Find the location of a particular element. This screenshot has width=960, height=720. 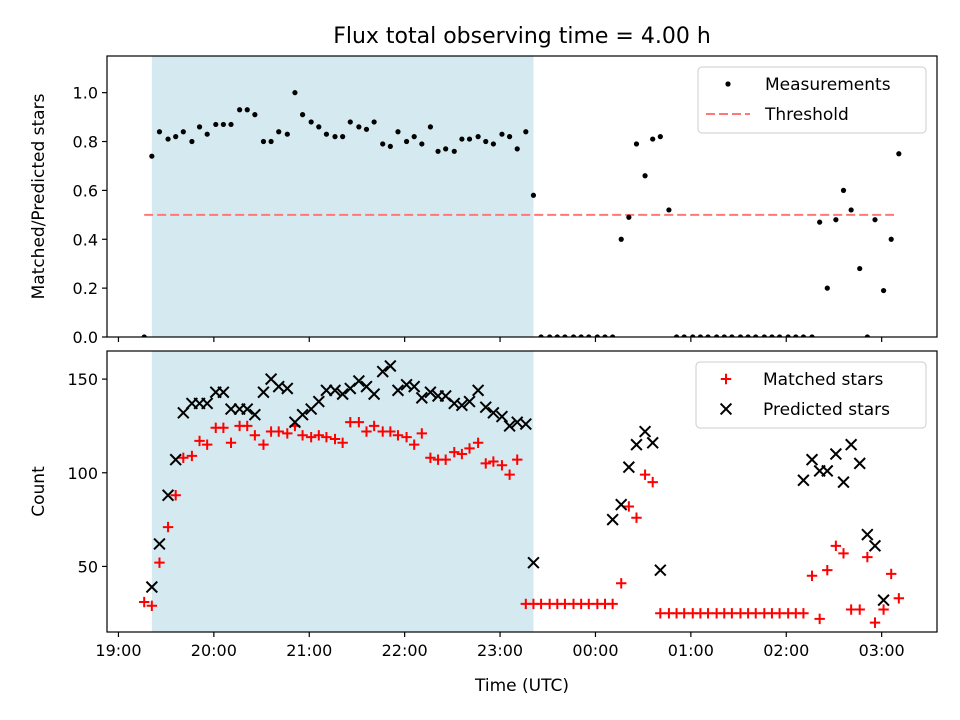

legend-matched-swatch is located at coordinates (726, 379).